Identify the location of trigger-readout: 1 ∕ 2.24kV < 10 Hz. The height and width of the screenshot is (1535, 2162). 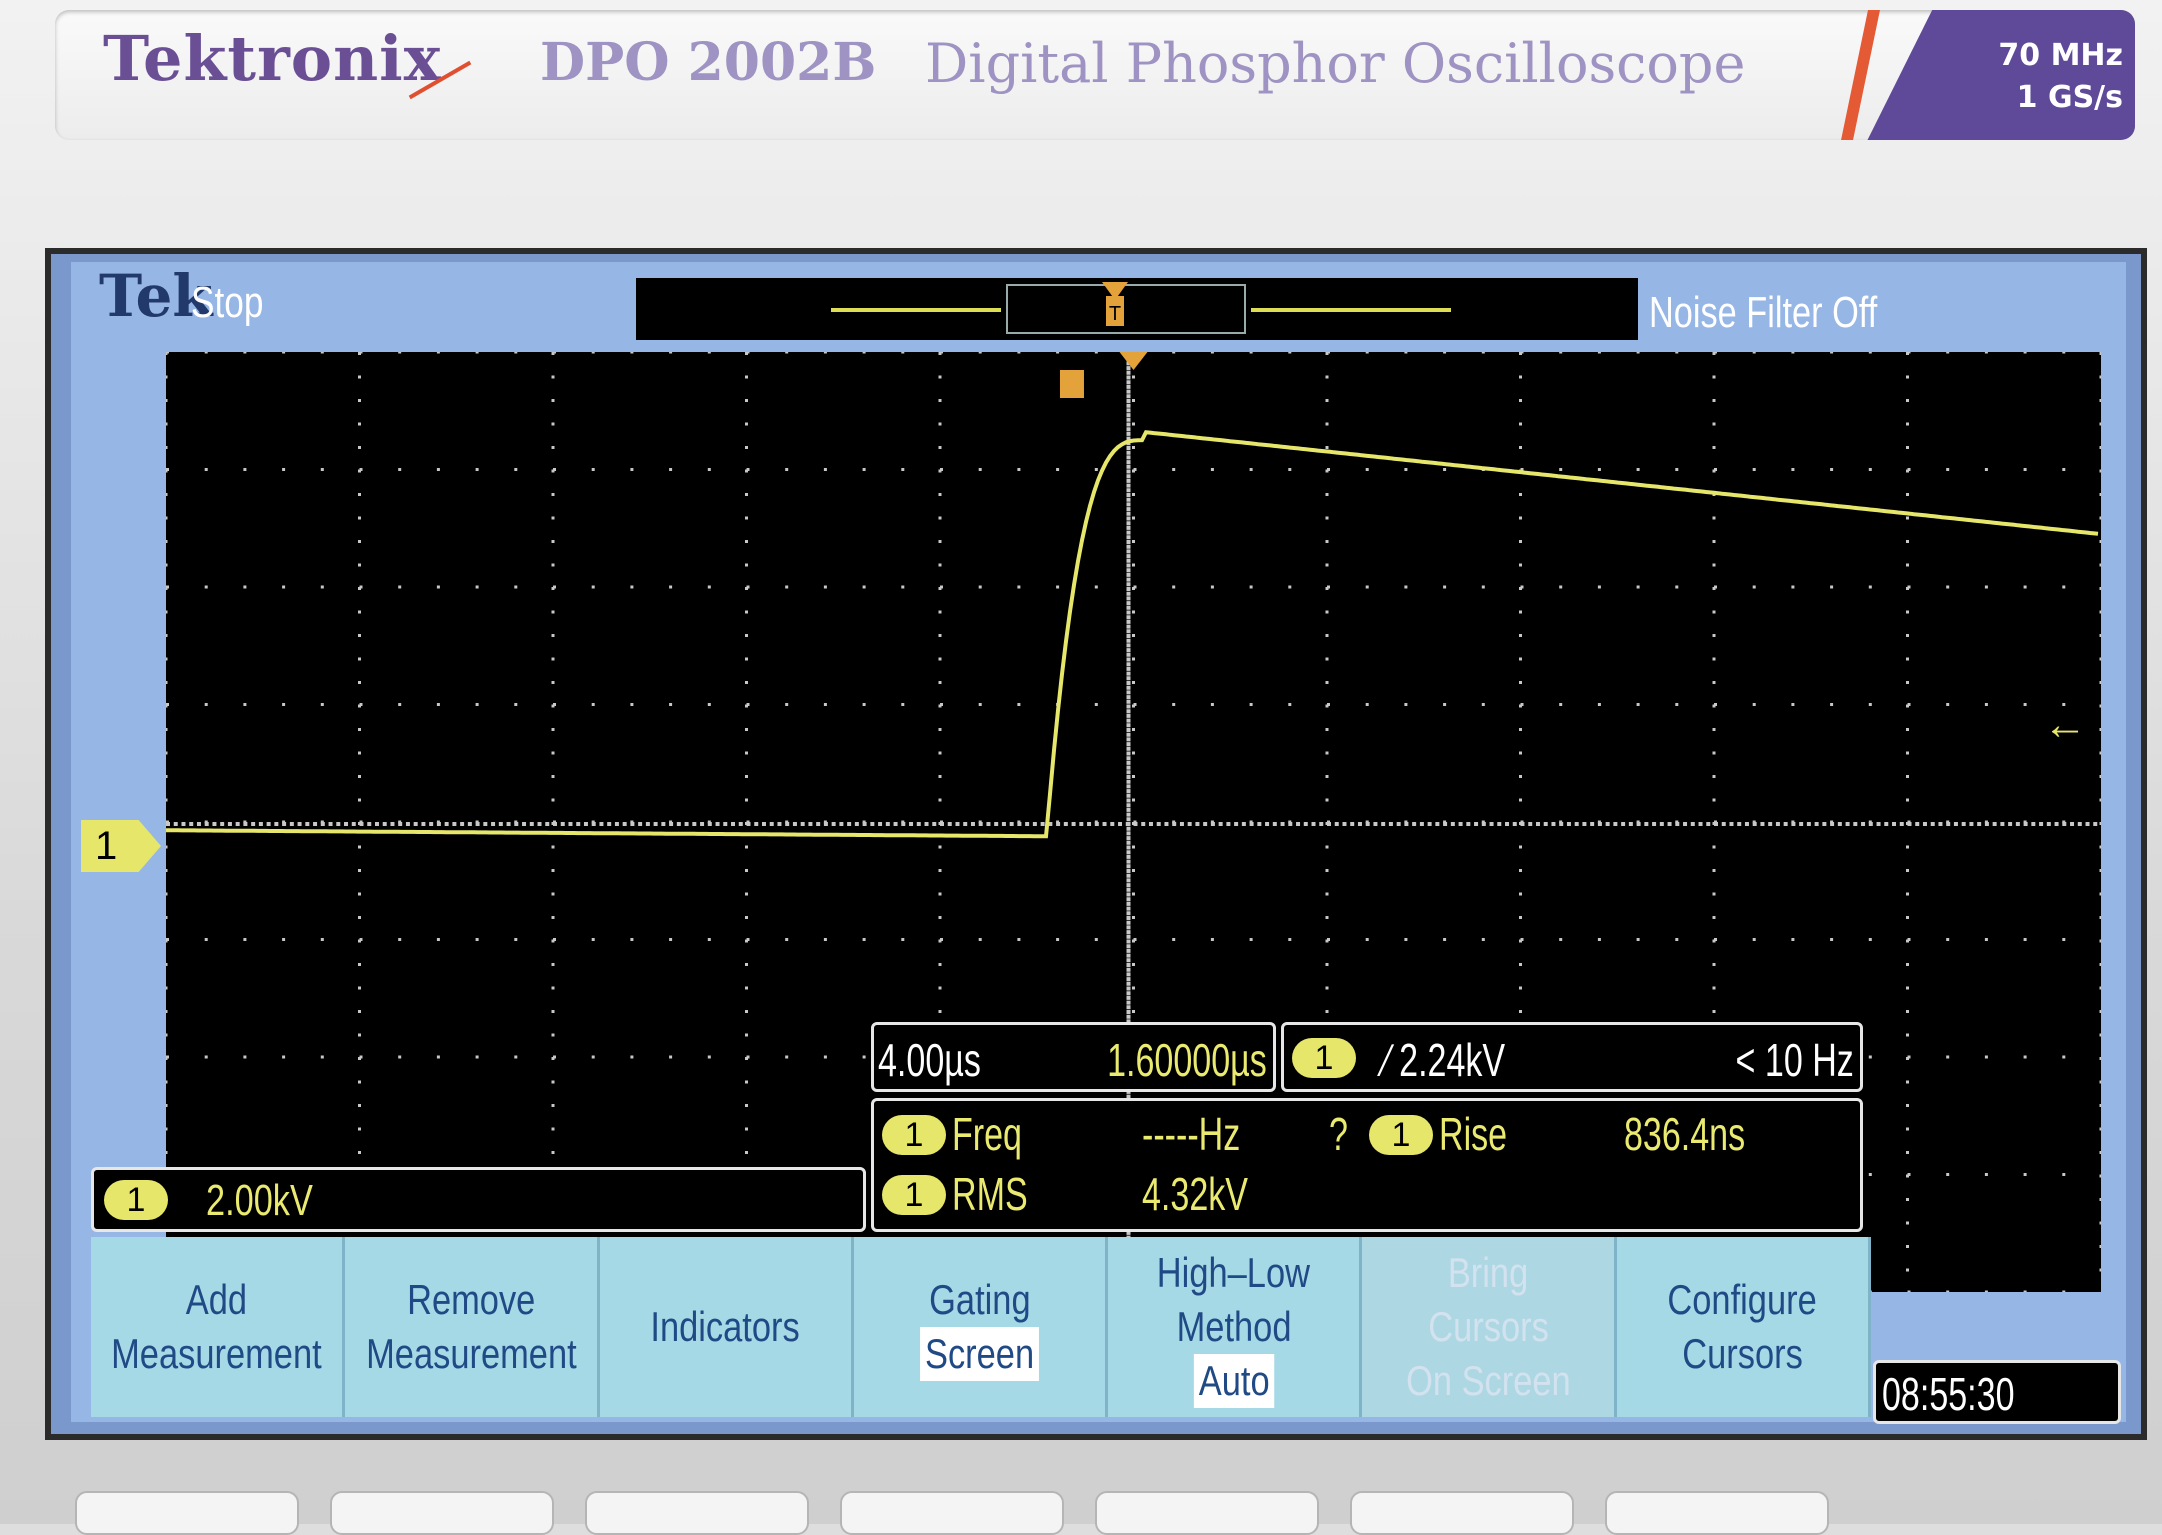
(1572, 1057).